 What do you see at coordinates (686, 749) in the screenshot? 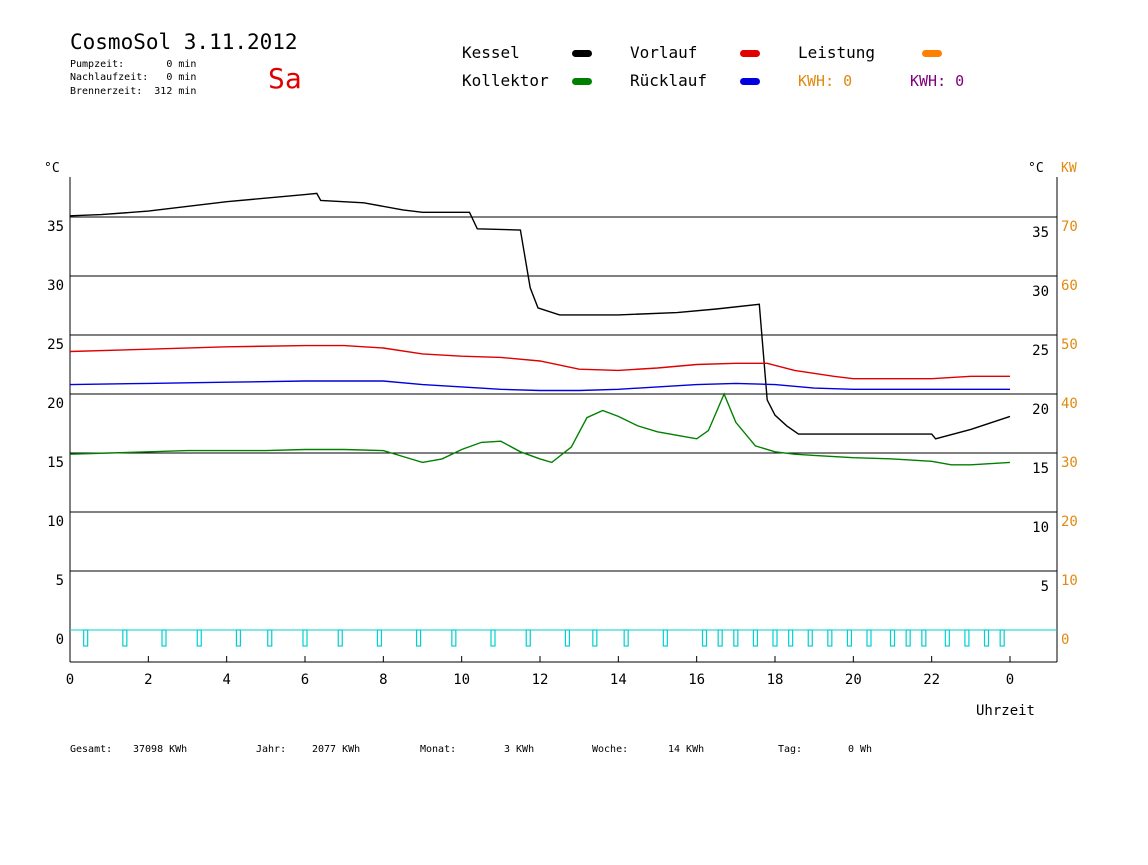
I see `footer-woche-value: 14 KWh` at bounding box center [686, 749].